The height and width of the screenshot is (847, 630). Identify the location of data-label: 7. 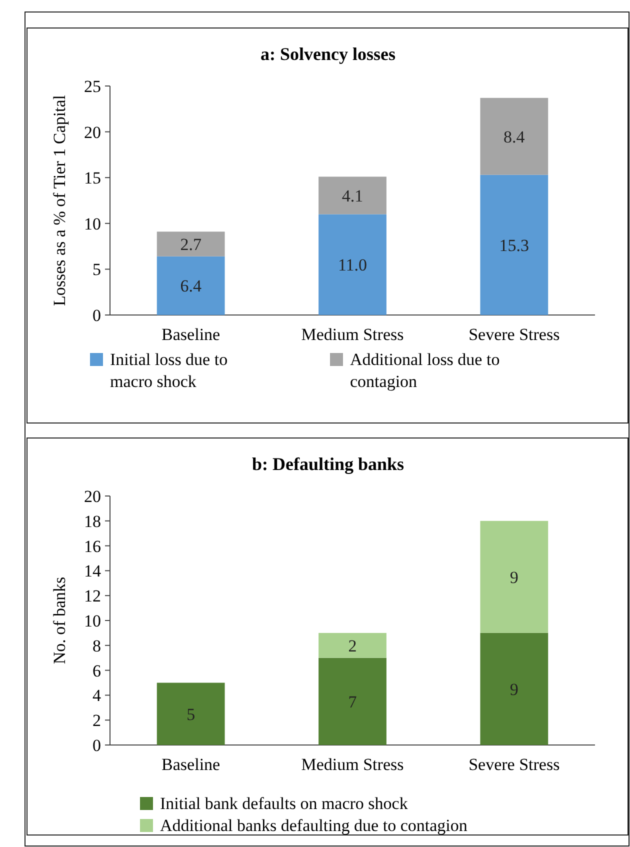
(353, 702).